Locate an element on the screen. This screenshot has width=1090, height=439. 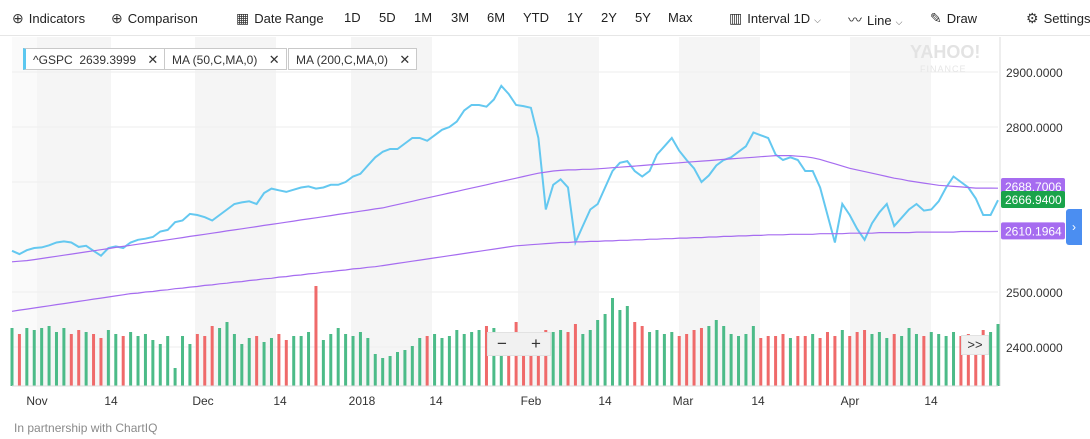
range-1m: 1M is located at coordinates (423, 17).